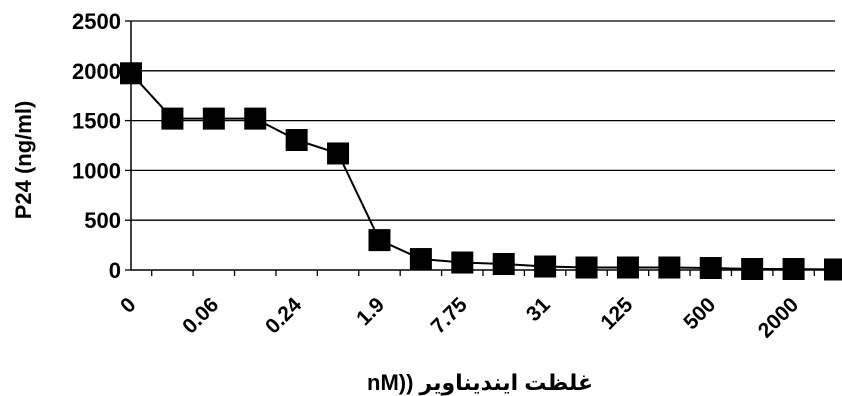 The width and height of the screenshot is (842, 396). What do you see at coordinates (538, 309) in the screenshot?
I see `x-tick-label: 31` at bounding box center [538, 309].